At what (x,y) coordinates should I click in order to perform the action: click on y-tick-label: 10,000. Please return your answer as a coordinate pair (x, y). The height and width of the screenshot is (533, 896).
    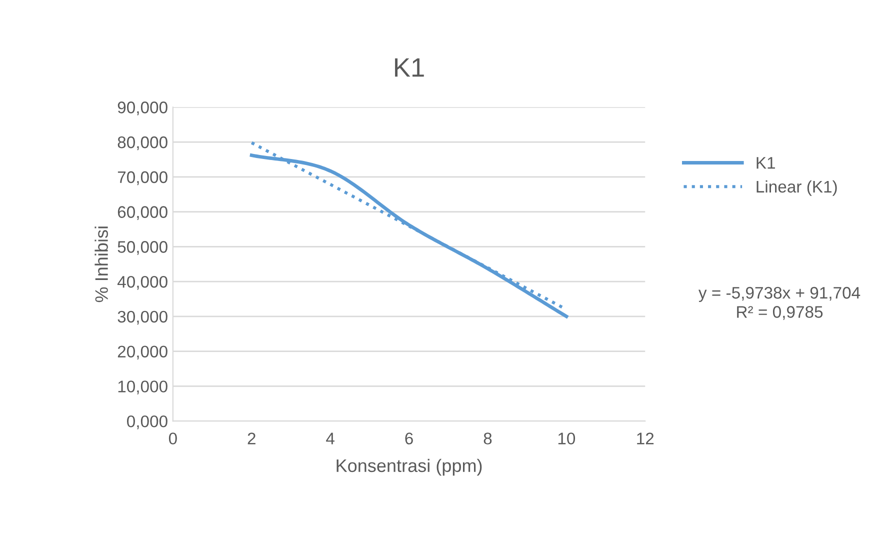
    Looking at the image, I should click on (143, 387).